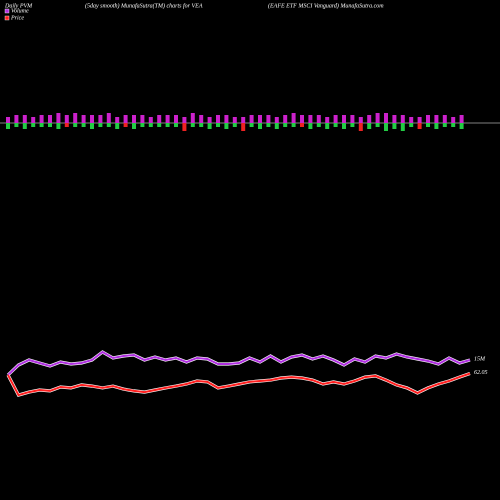  Describe the element at coordinates (7, 18) in the screenshot. I see `legend-swatch` at that location.